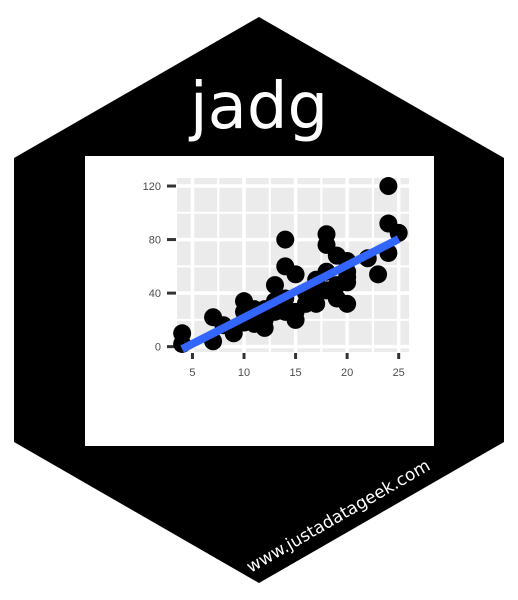 The height and width of the screenshot is (600, 518). I want to click on x-tick-label: 10, so click(244, 373).